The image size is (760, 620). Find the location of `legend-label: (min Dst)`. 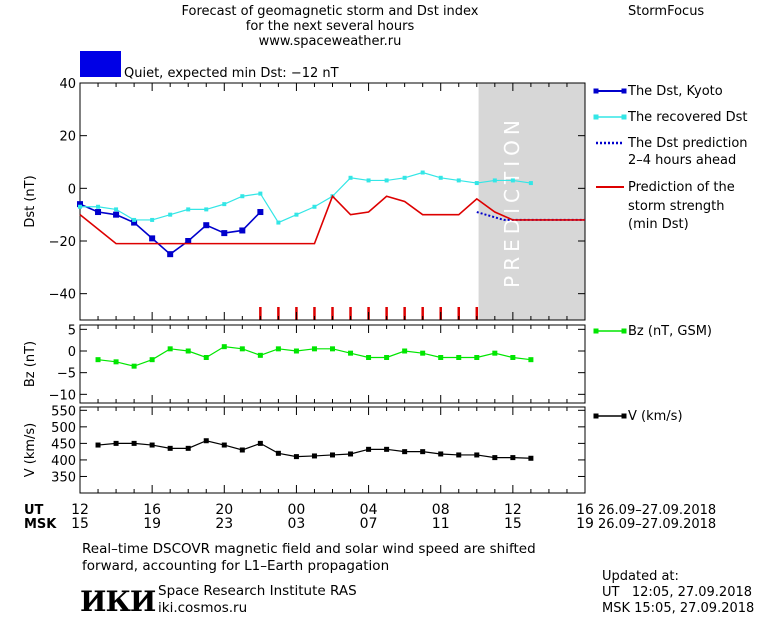

legend-label: (min Dst) is located at coordinates (658, 224).